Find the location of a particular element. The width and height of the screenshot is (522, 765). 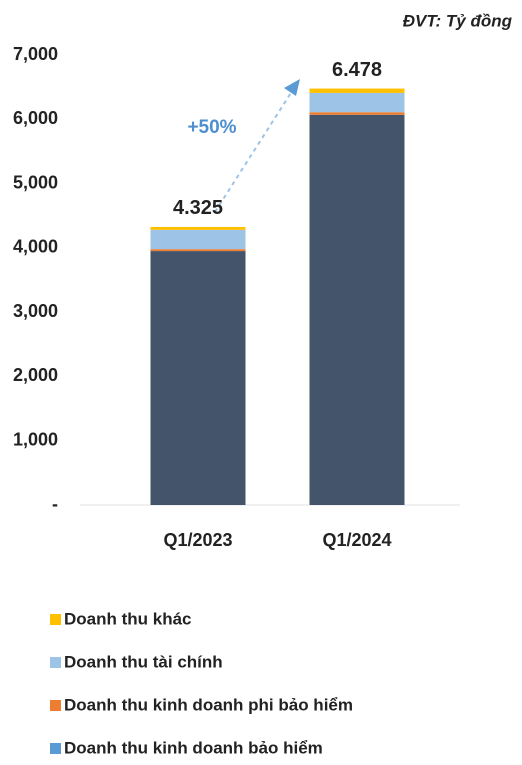

y-tick-label: - is located at coordinates (55, 504).